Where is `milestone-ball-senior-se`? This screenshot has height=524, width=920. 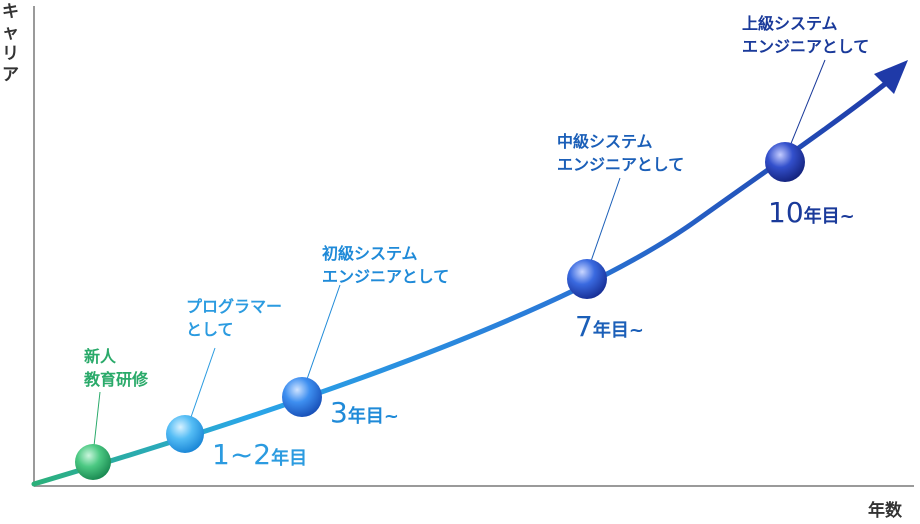
milestone-ball-senior-se is located at coordinates (785, 162).